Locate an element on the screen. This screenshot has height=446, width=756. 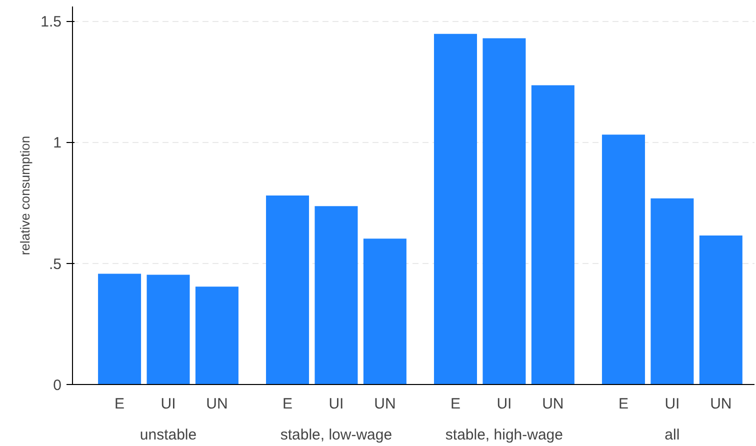
x-tick-label: stable, low-wage is located at coordinates (336, 435).